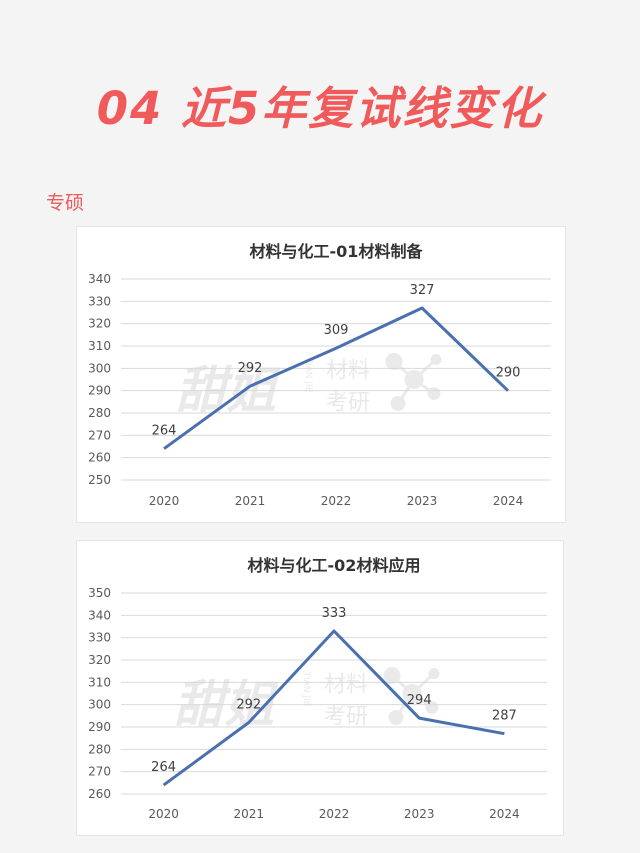 This screenshot has width=640, height=853. I want to click on page-headline: 04 近5年复试线变化, so click(320, 108).